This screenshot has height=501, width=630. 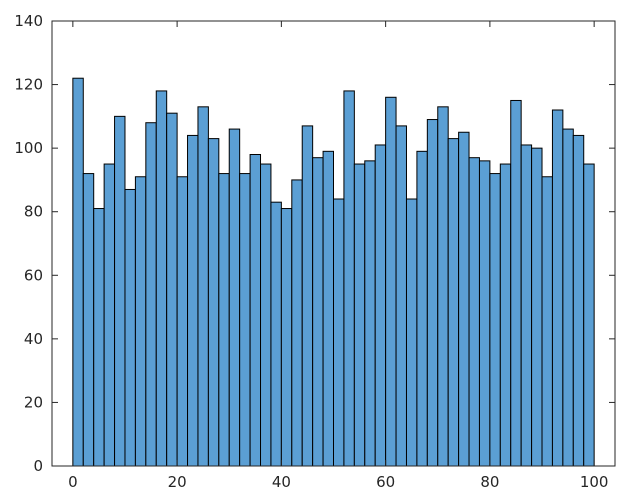 I want to click on y-tick-label: 80, so click(x=33, y=212).